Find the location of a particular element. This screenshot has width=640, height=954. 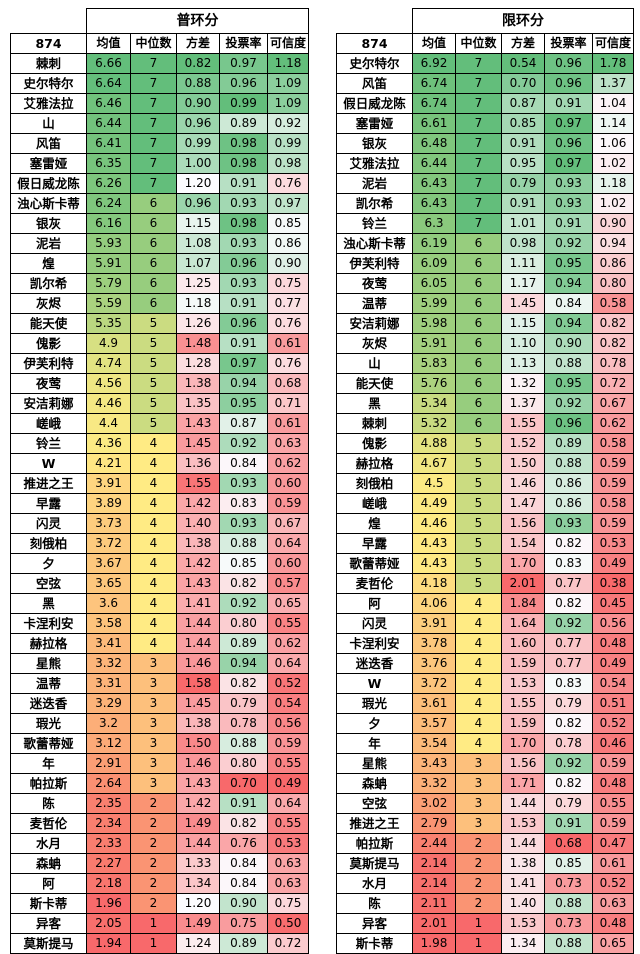

credibility-cell: 0.46 is located at coordinates (613, 743).